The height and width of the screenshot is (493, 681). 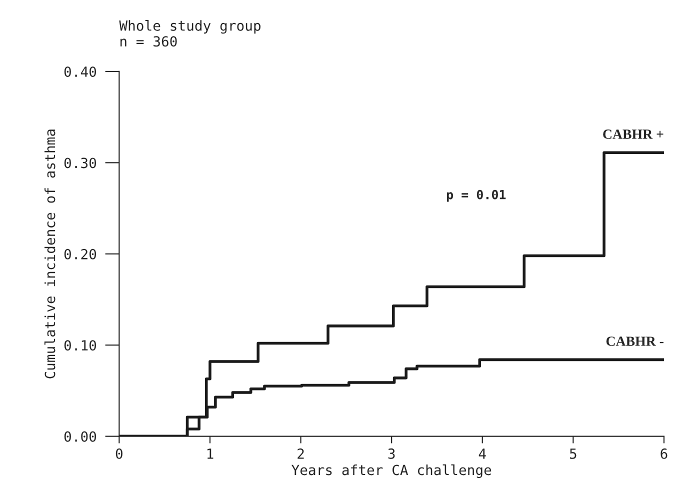 I want to click on x-tick-label: 0, so click(x=119, y=453).